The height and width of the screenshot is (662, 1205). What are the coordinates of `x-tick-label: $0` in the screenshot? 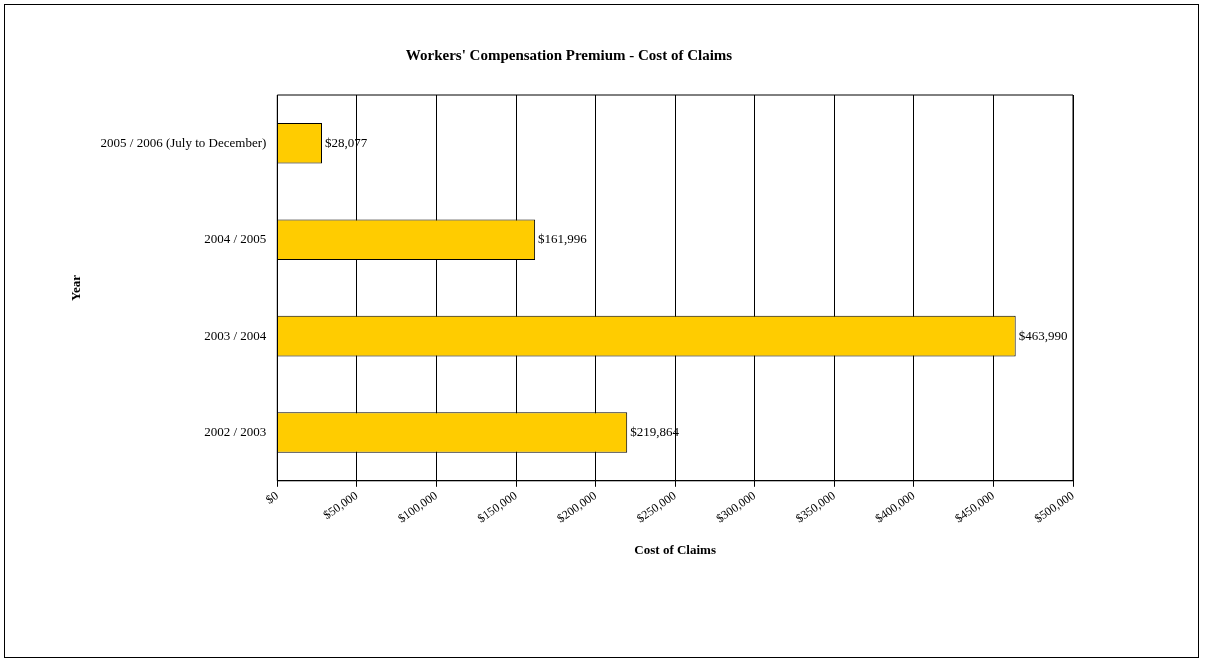 It's located at (272, 497).